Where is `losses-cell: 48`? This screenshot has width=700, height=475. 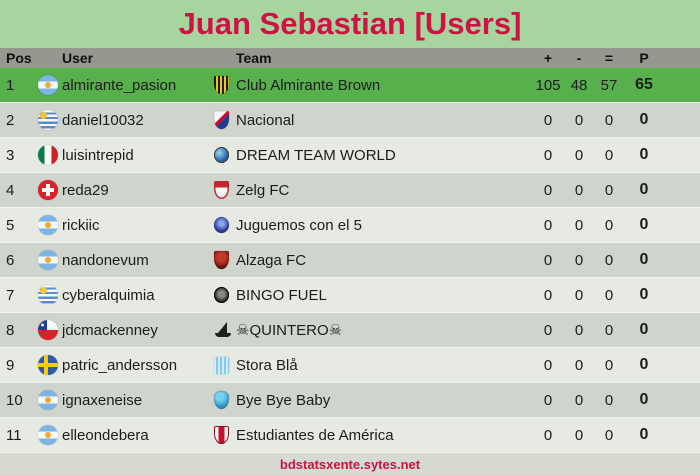 losses-cell: 48 is located at coordinates (579, 85).